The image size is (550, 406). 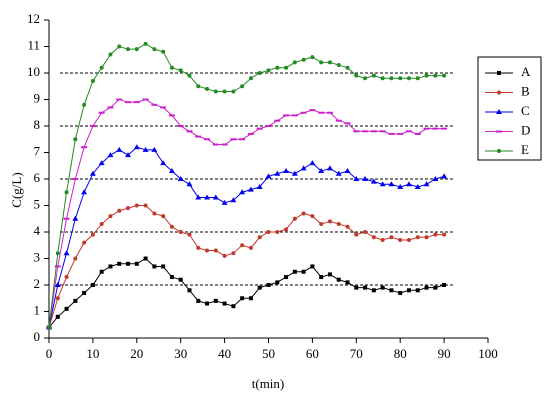 What do you see at coordinates (16, 189) in the screenshot?
I see `y-axis-label: C(g/L)` at bounding box center [16, 189].